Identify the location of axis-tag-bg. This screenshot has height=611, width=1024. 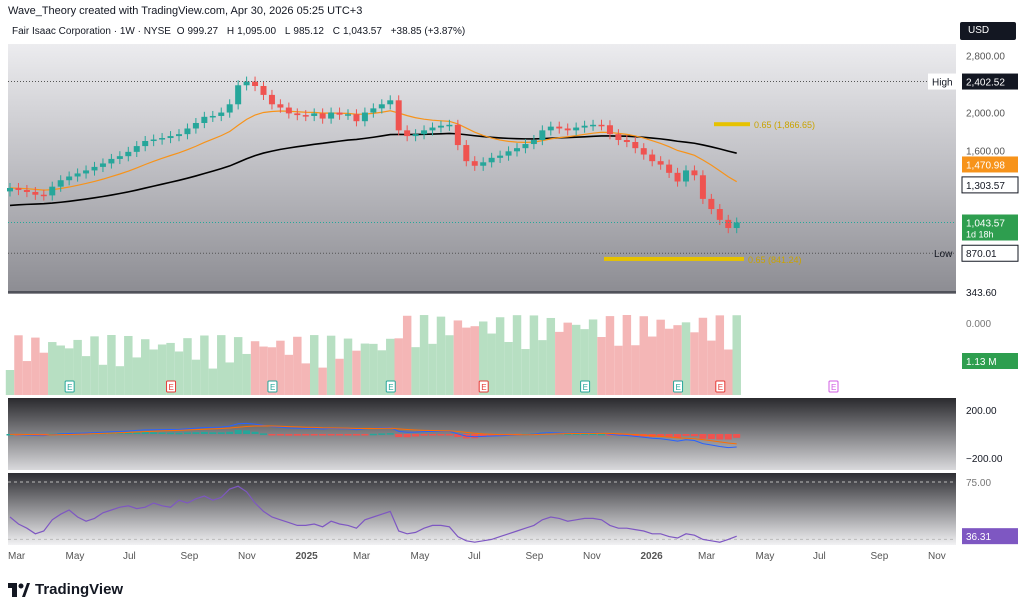
(990, 185).